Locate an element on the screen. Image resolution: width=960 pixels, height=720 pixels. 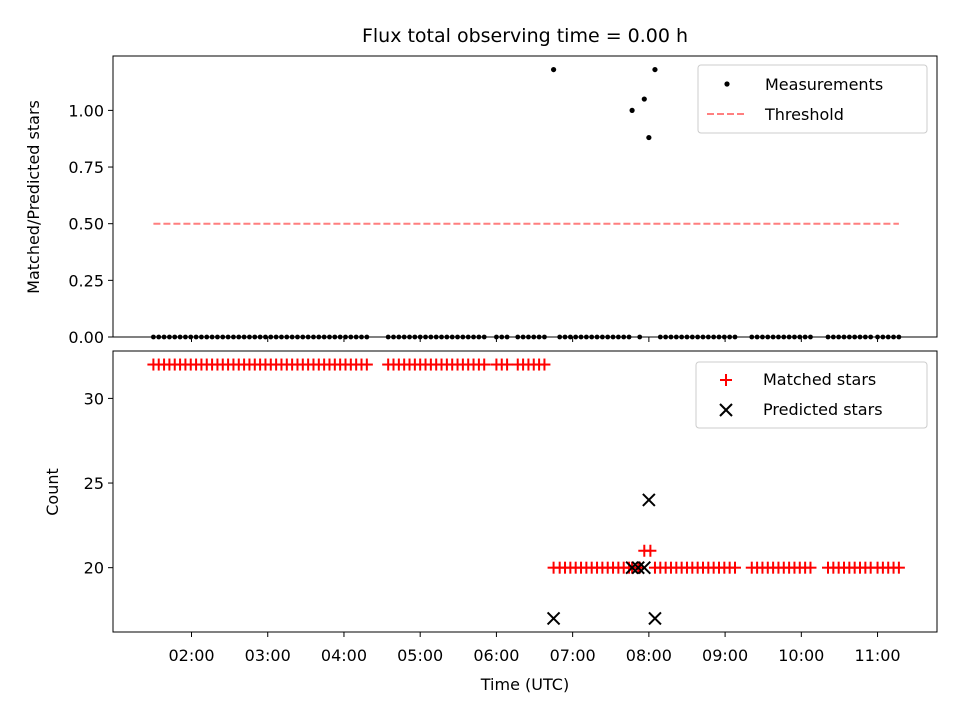
bottom-y-axis-label: Count is located at coordinates (52, 492).